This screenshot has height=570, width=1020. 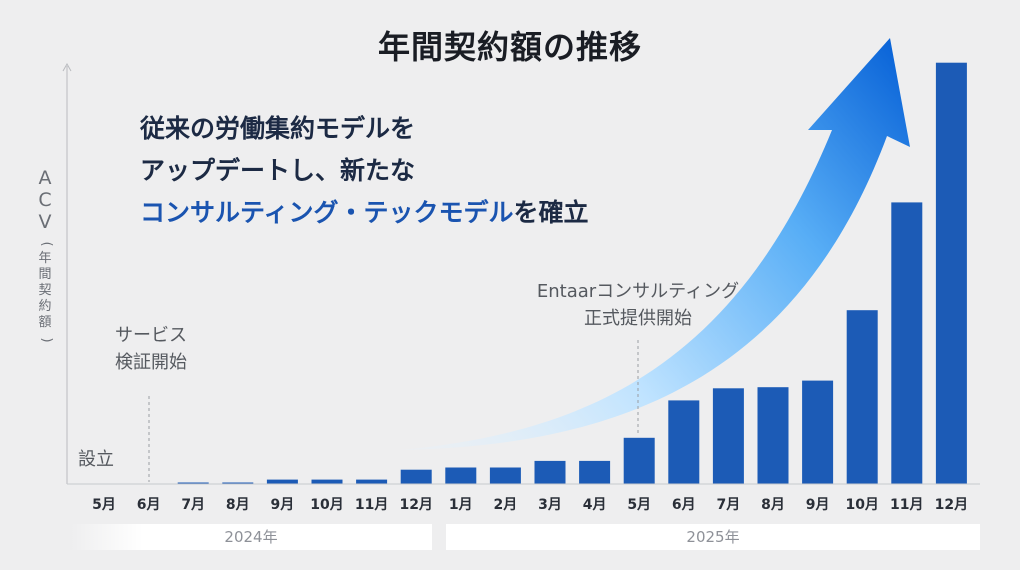 I want to click on headline-line-2: アップデートし、新たな, so click(x=278, y=170).